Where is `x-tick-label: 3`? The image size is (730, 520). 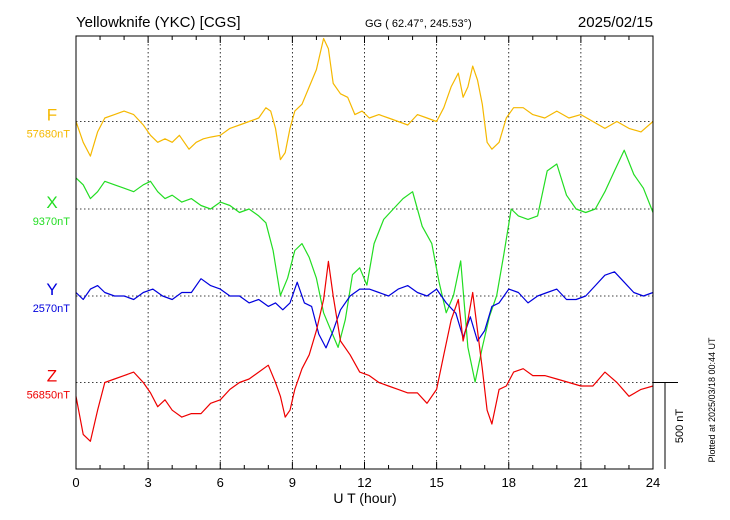
x-tick-label: 3 is located at coordinates (148, 482).